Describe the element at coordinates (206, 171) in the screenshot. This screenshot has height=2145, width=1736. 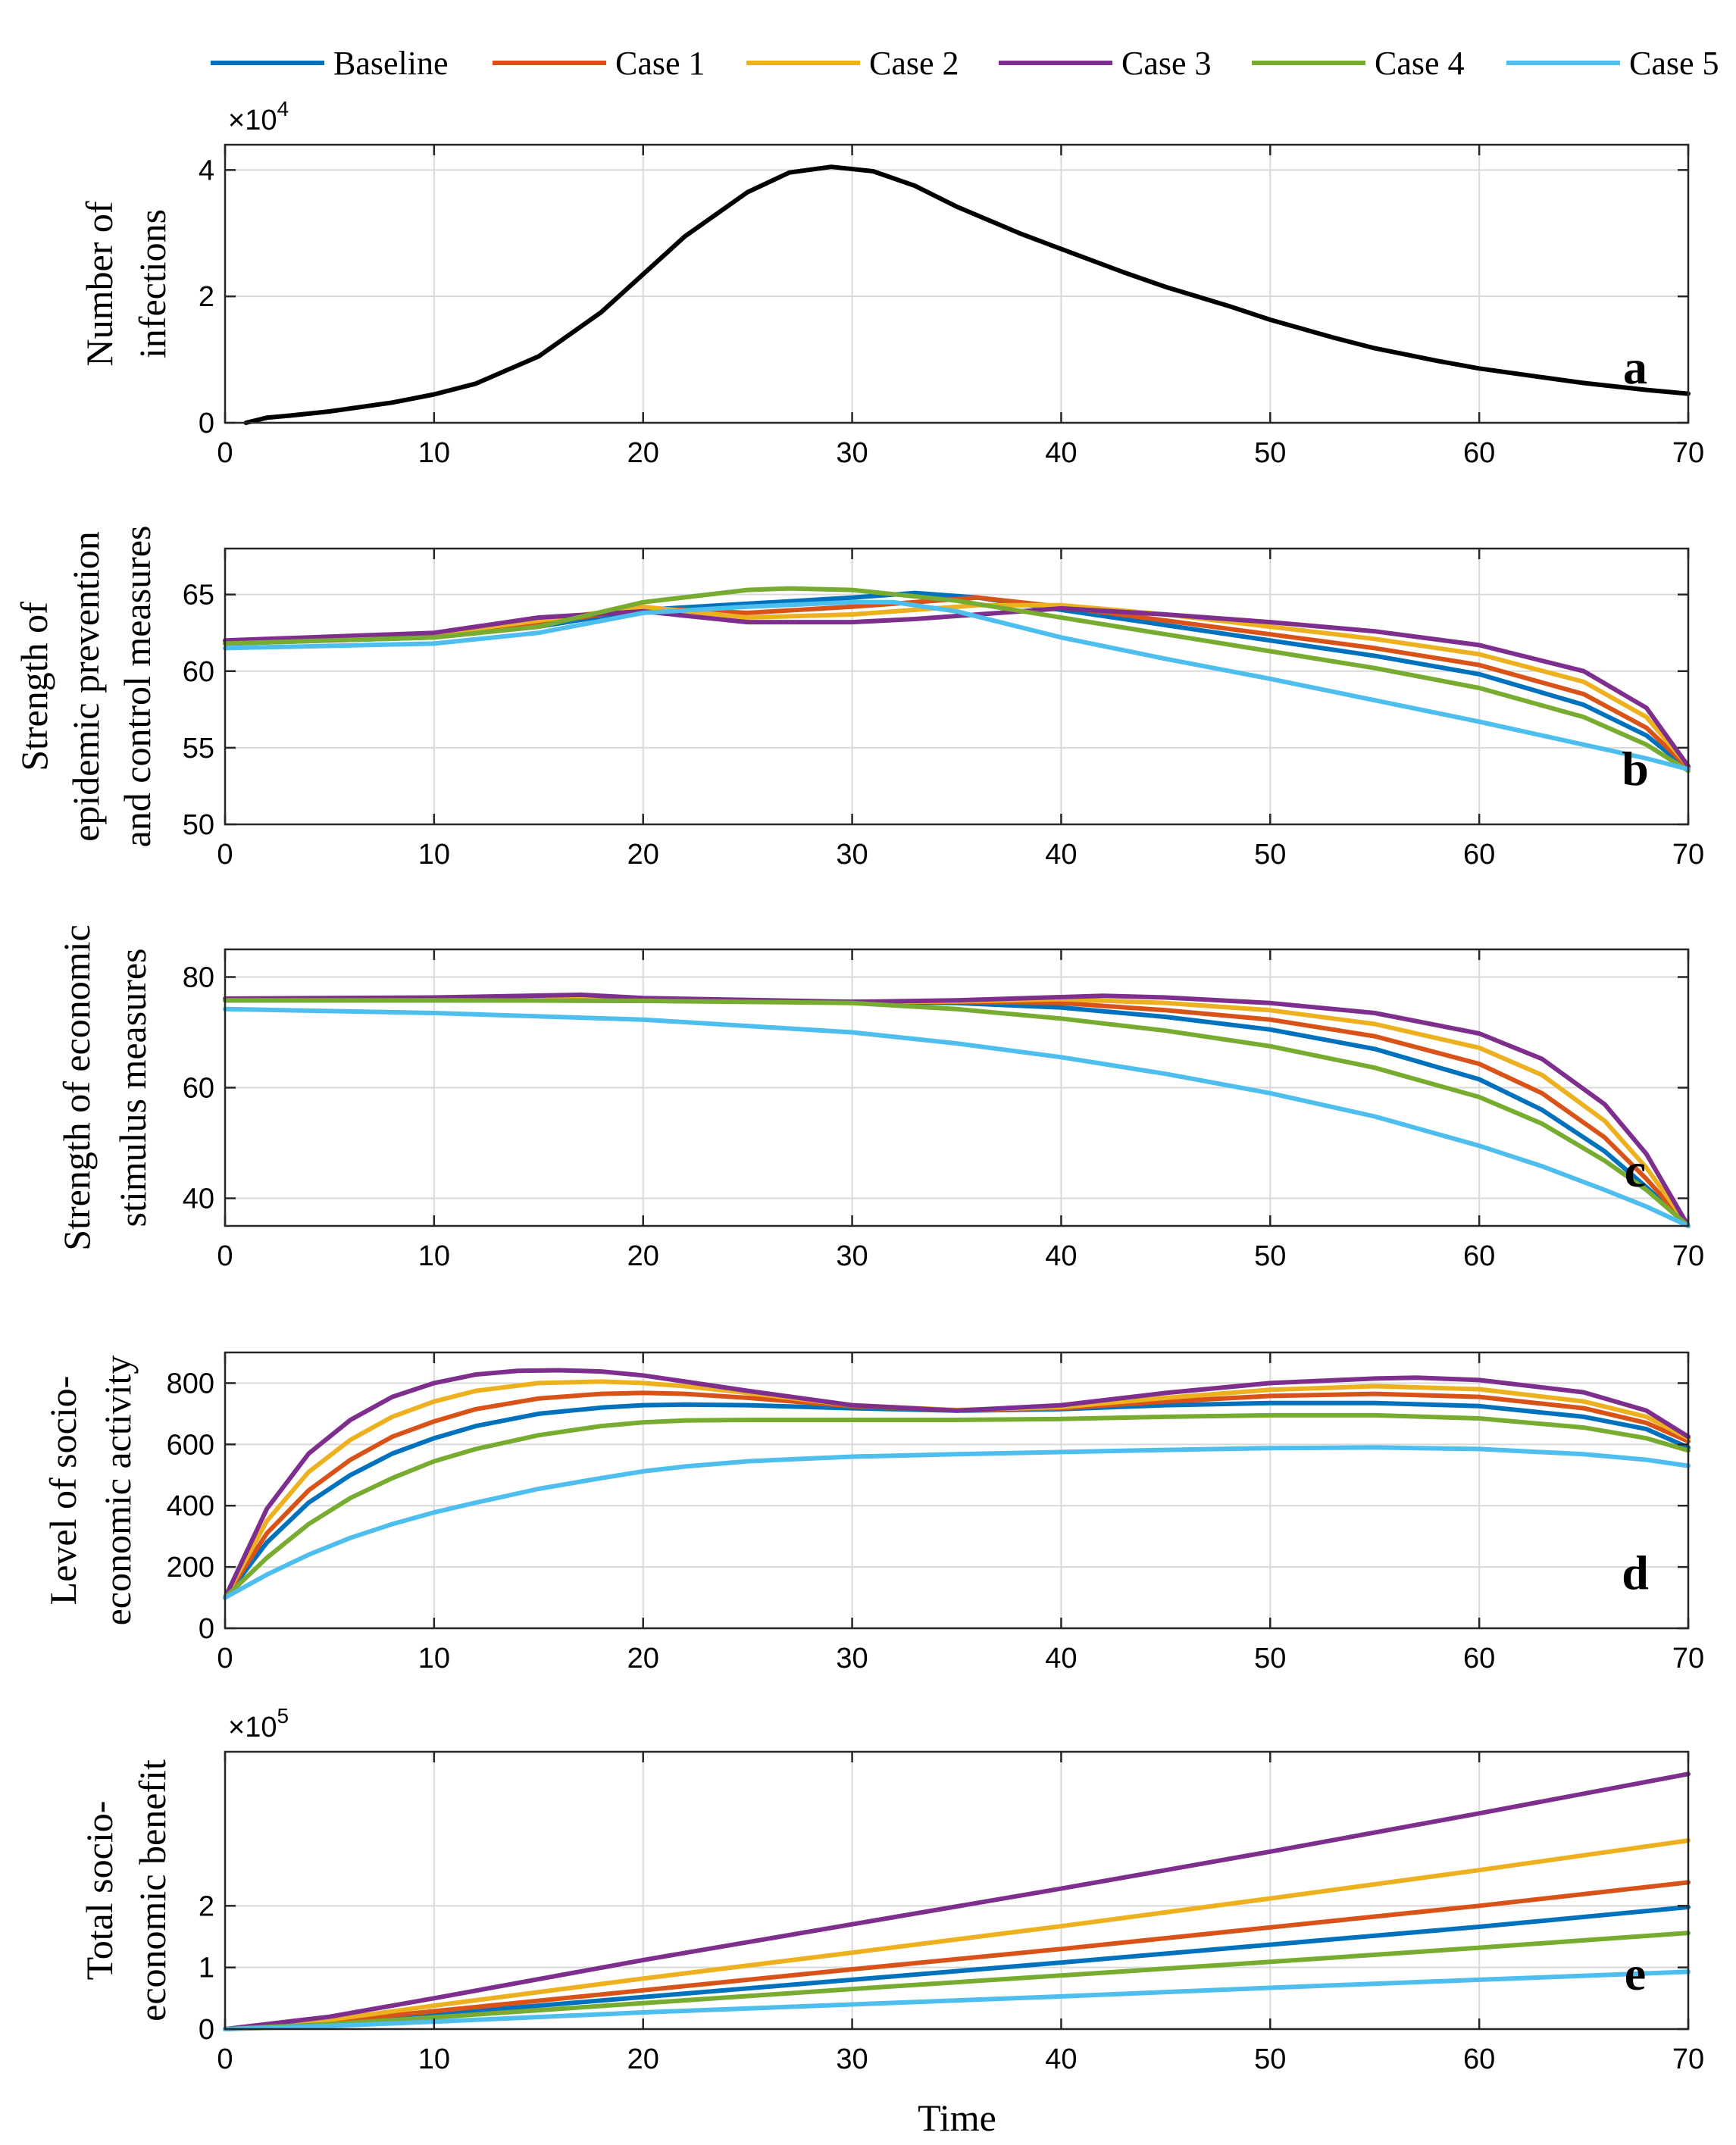
I see `y-tick-label: 4` at that location.